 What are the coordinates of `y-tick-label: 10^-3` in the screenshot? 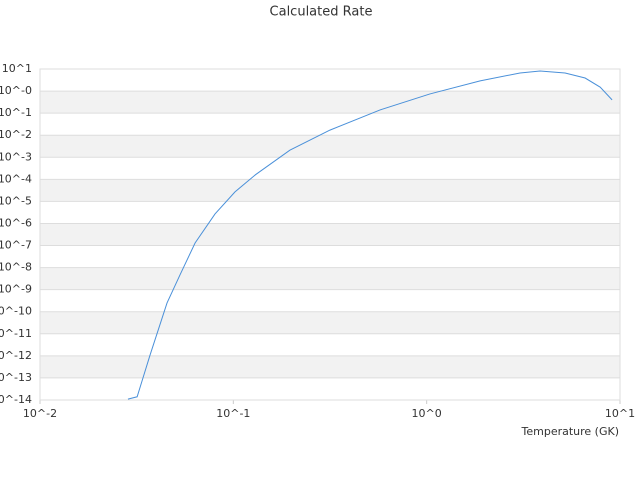 It's located at (16, 156).